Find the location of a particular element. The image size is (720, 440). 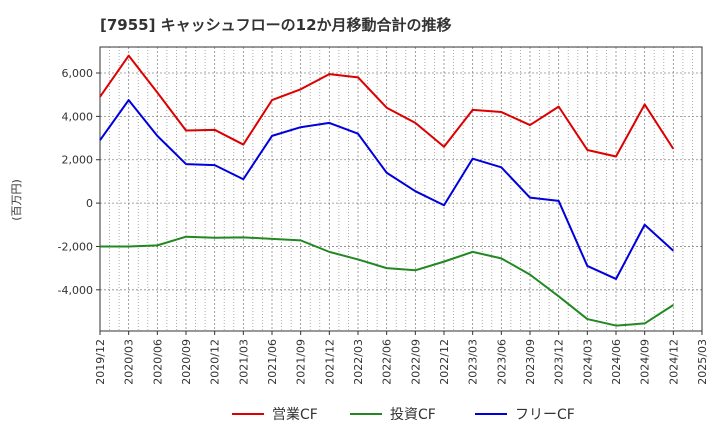

y-tick-label: 0 is located at coordinates (89, 203).